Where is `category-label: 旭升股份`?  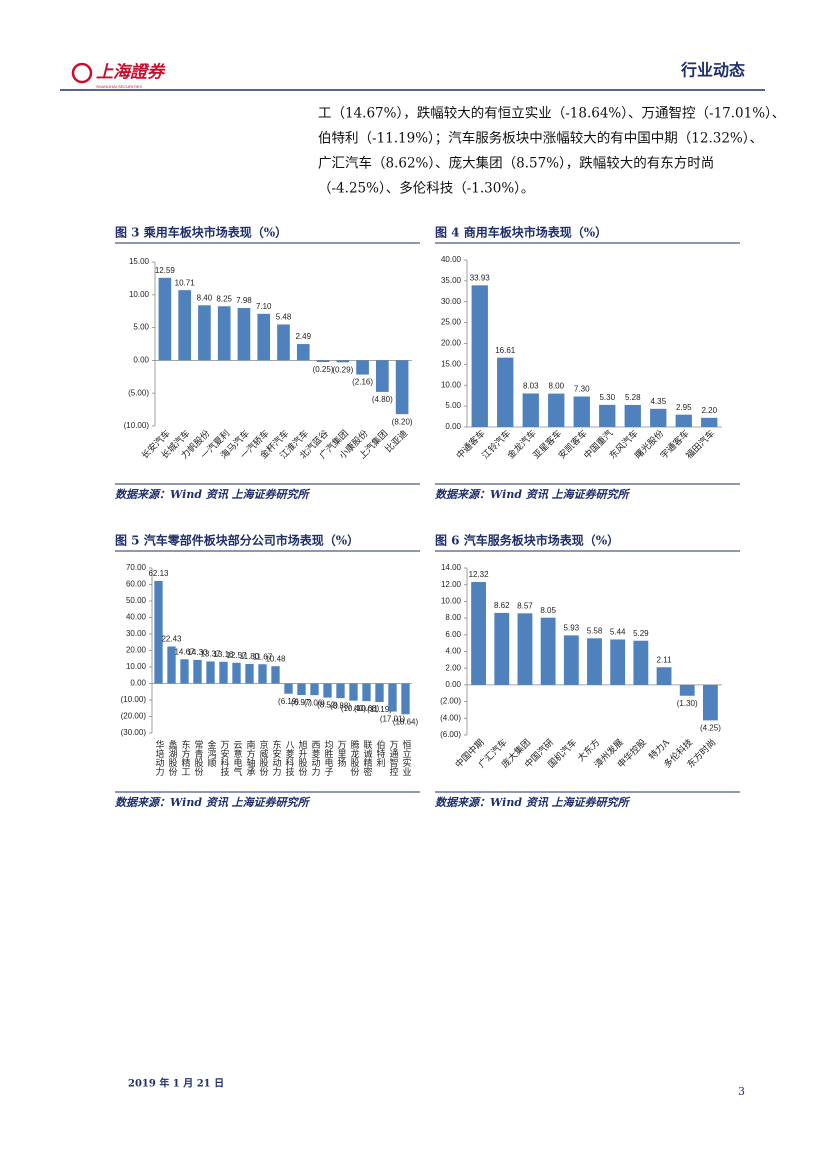
category-label: 旭升股份 is located at coordinates (302, 758).